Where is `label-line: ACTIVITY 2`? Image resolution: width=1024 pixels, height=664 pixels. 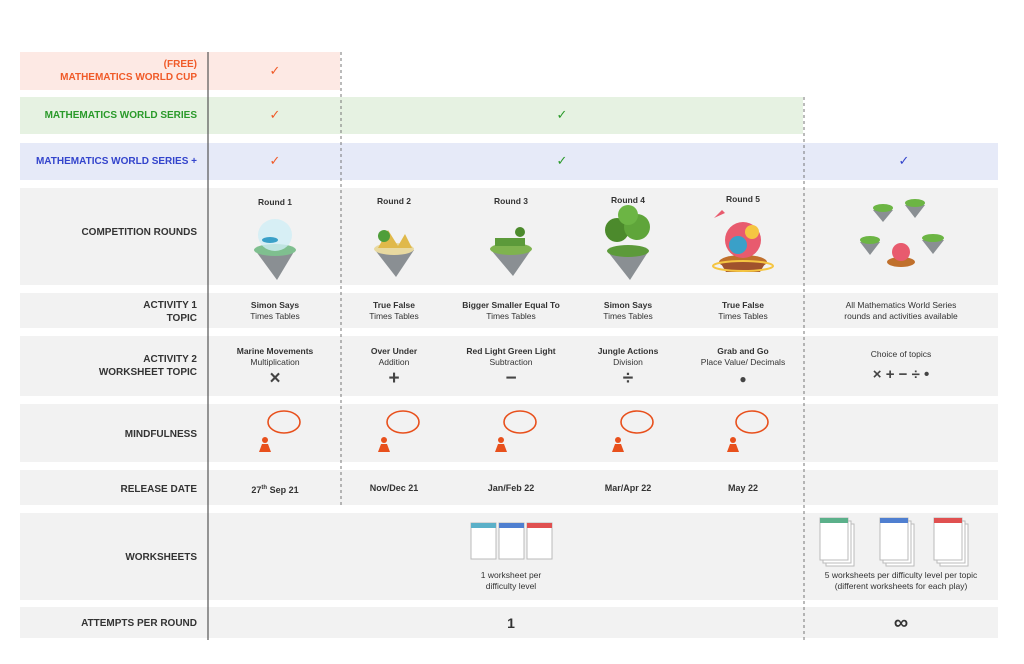 label-line: ACTIVITY 2 is located at coordinates (170, 359).